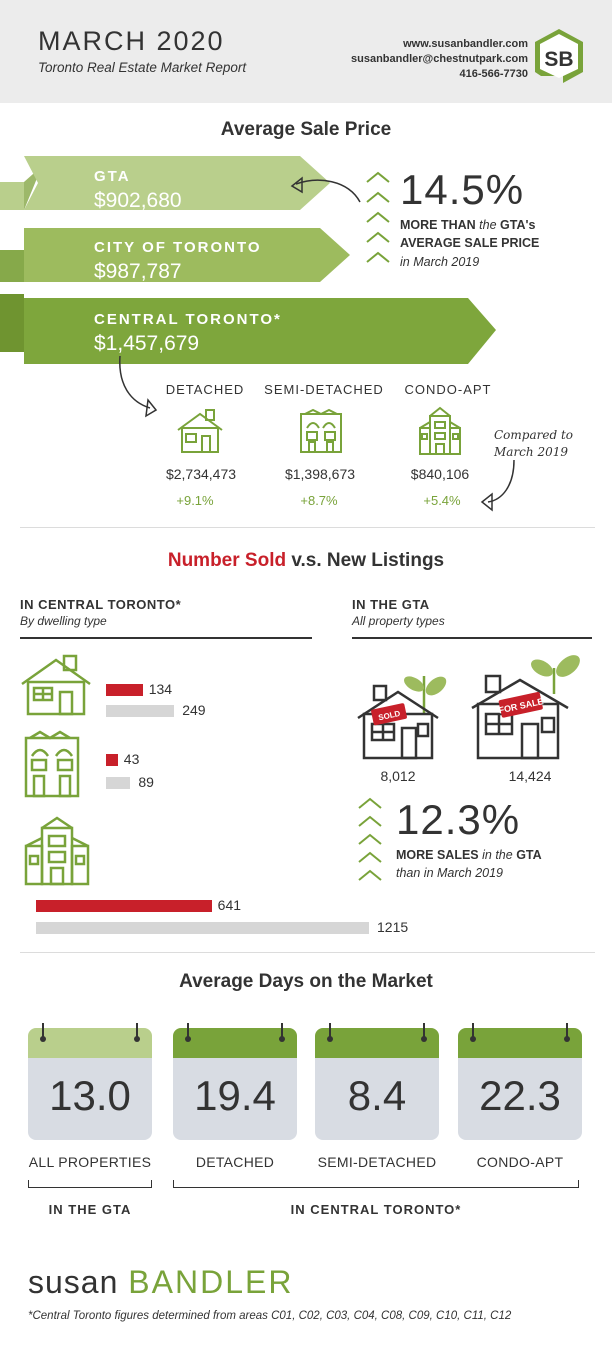  What do you see at coordinates (376, 1209) in the screenshot?
I see `dom-central-label: IN CENTRAL TORONTO*` at bounding box center [376, 1209].